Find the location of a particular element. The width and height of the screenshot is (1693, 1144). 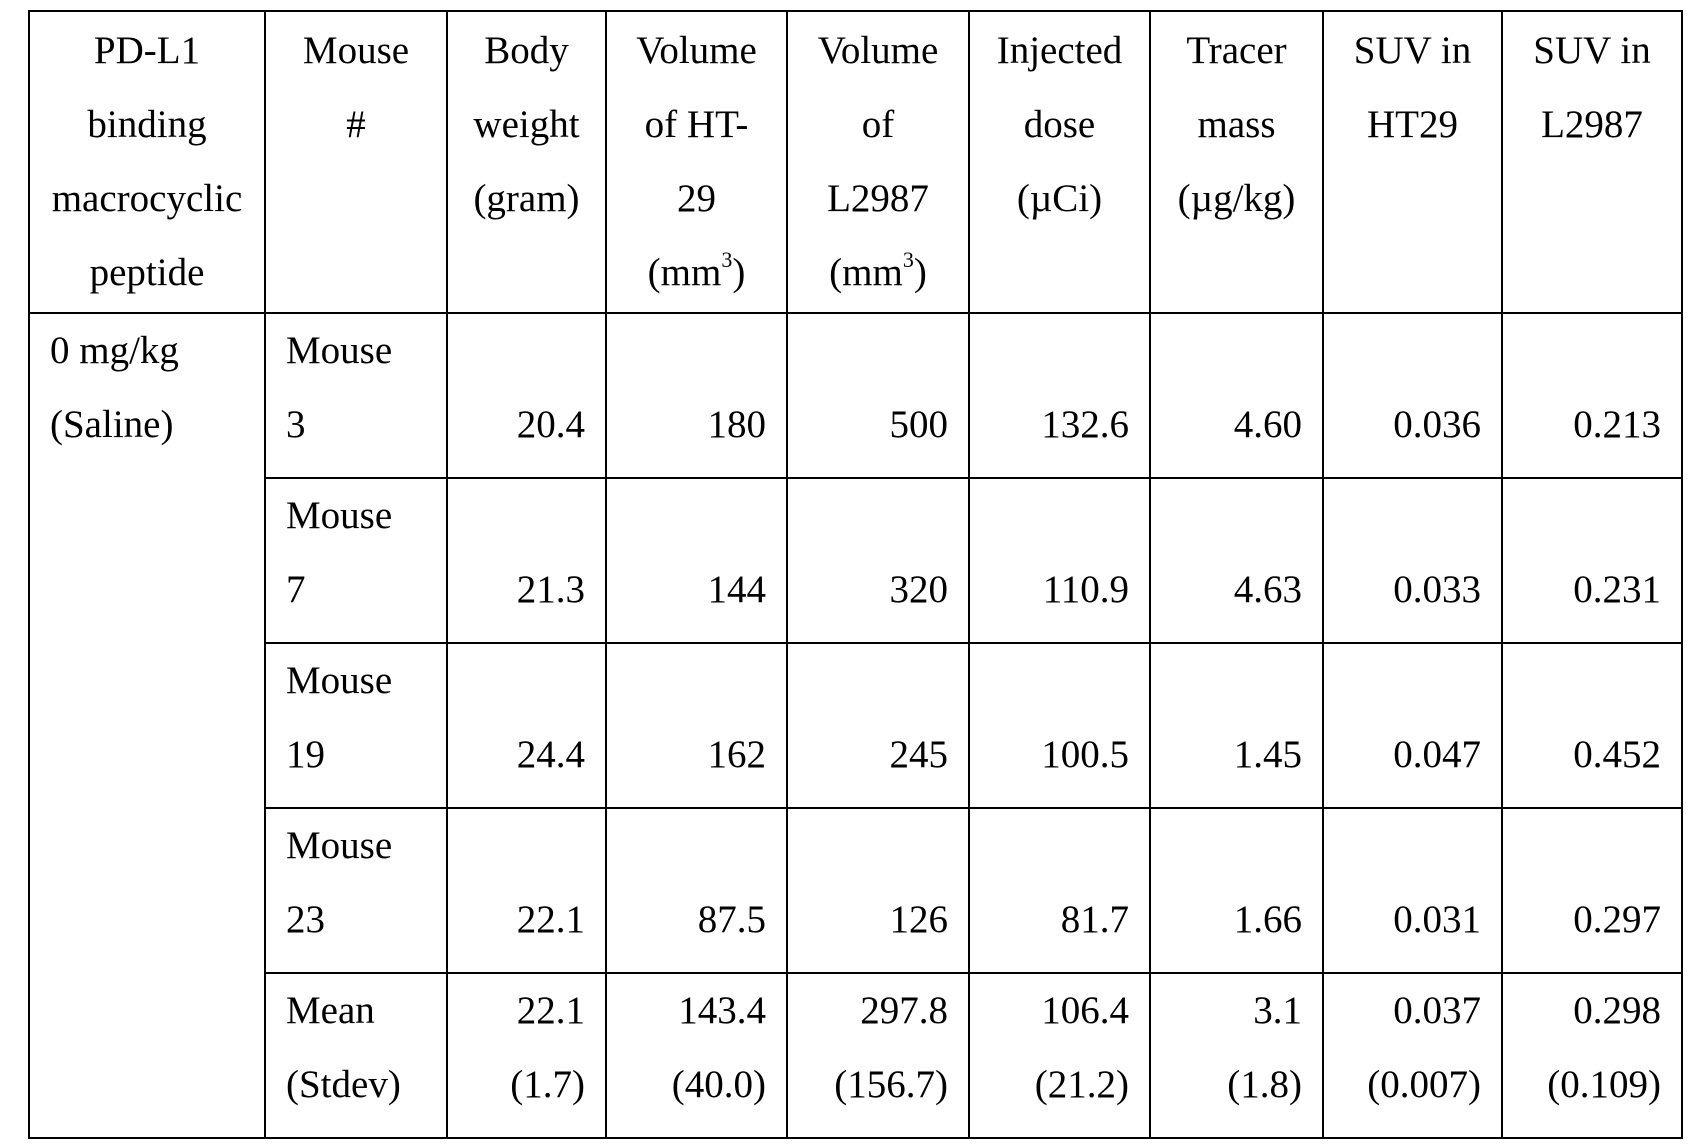

suv-l2987-summary: 0.298 (0.109) is located at coordinates (1592, 1055).